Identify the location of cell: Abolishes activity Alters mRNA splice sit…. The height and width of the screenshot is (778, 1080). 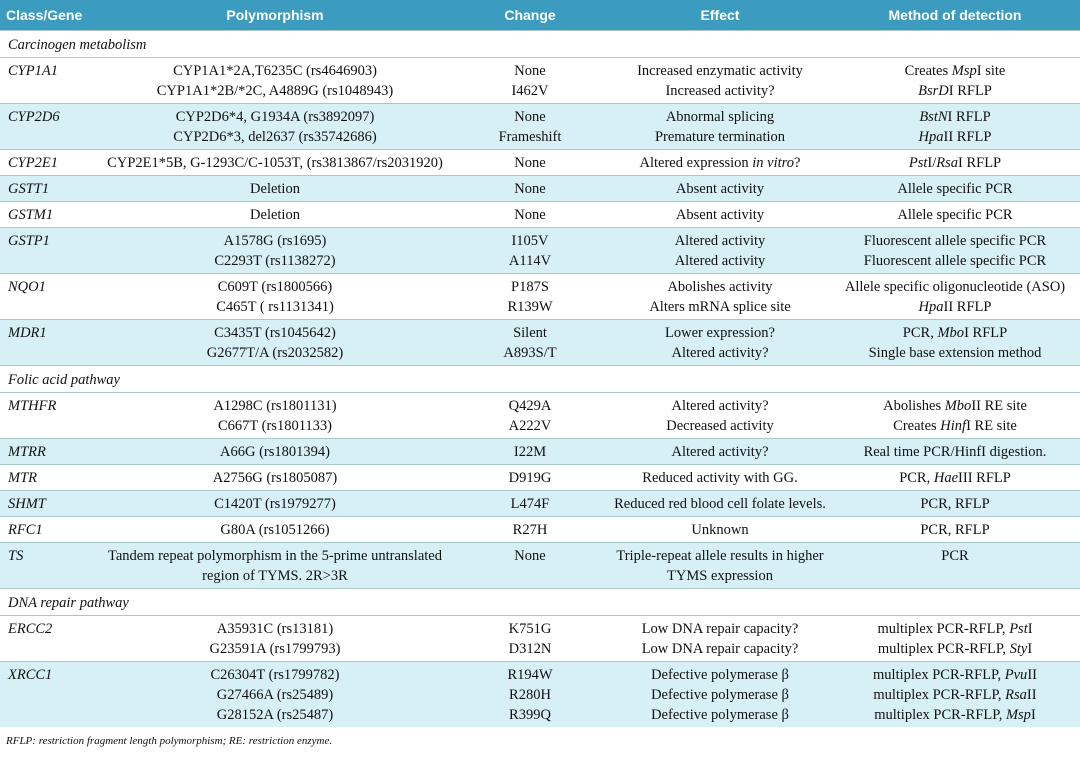
(720, 297).